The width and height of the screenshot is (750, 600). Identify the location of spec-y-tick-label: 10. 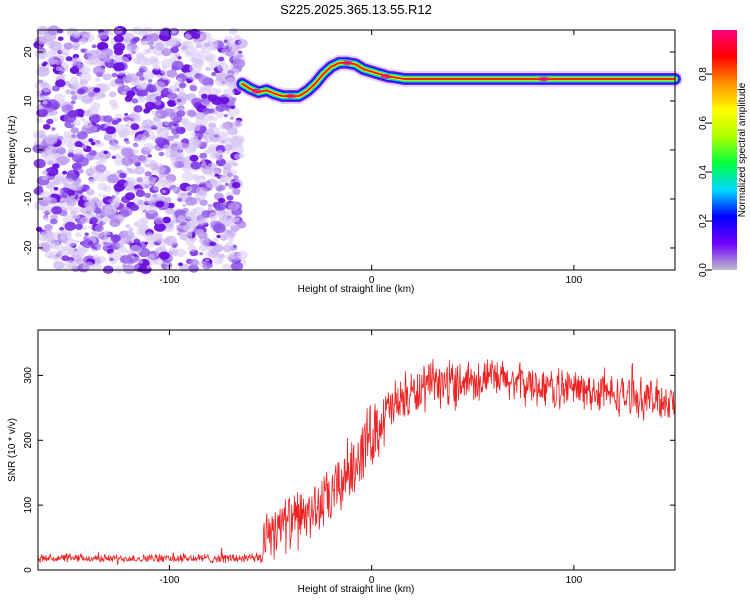
(28, 101).